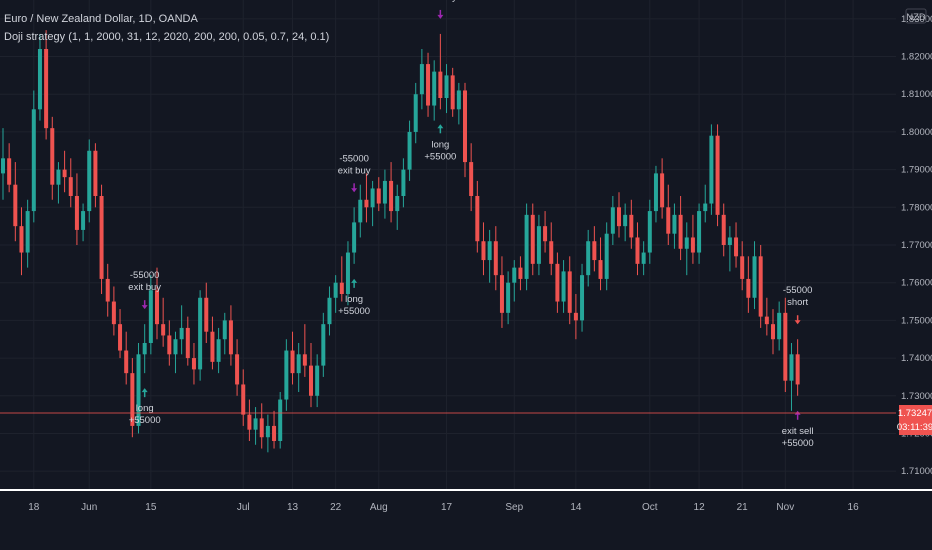  What do you see at coordinates (916, 396) in the screenshot?
I see `price-tick-label: 1.73000` at bounding box center [916, 396].